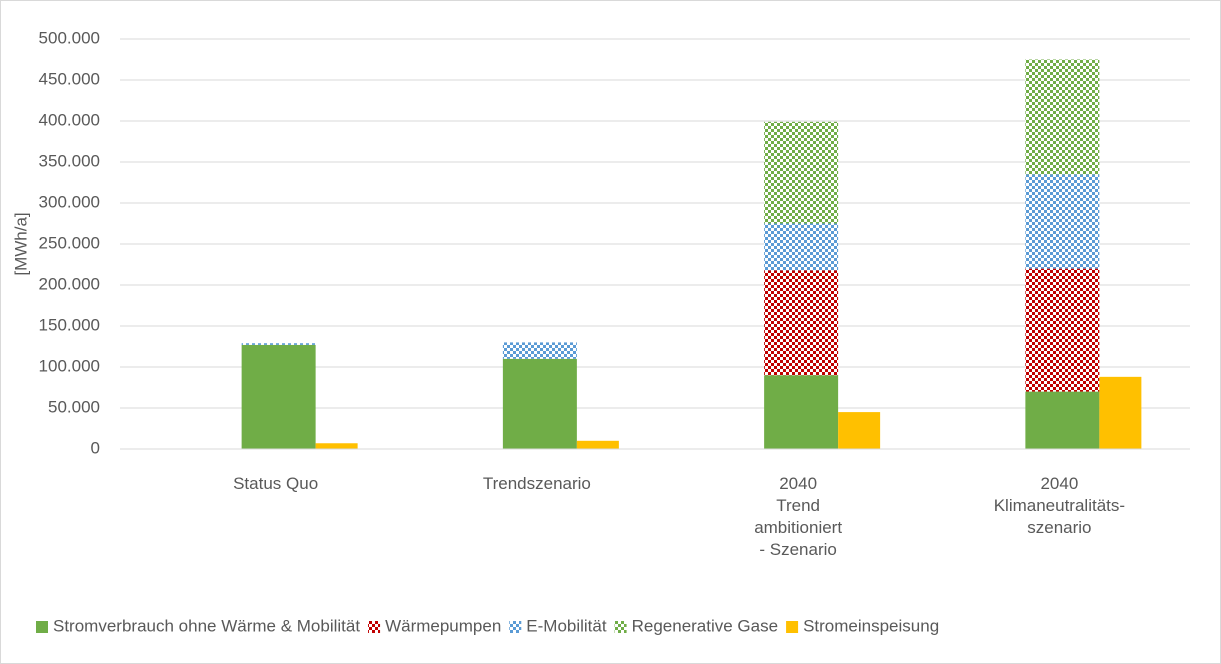  I want to click on y-tick-label: 50.000, so click(74, 406).